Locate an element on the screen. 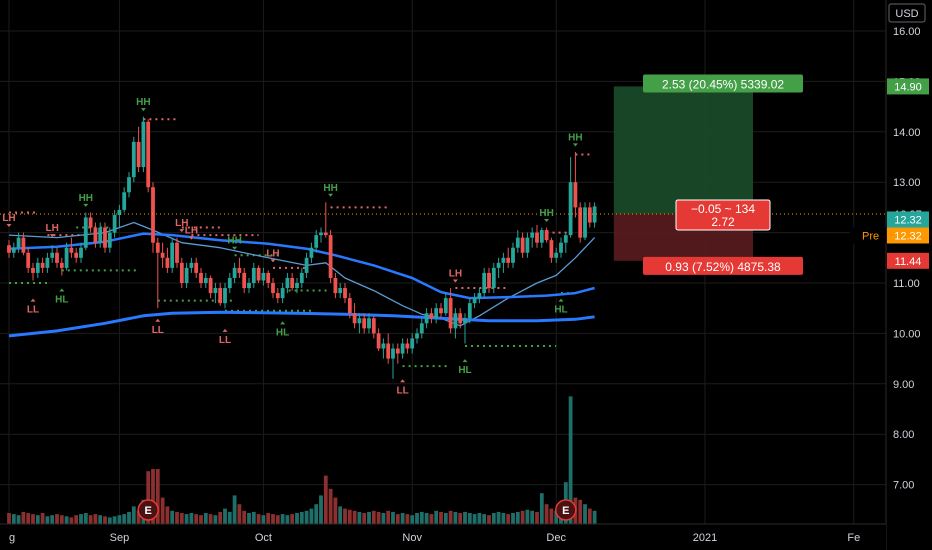 The height and width of the screenshot is (550, 932). time-axis-label: g is located at coordinates (12, 538).